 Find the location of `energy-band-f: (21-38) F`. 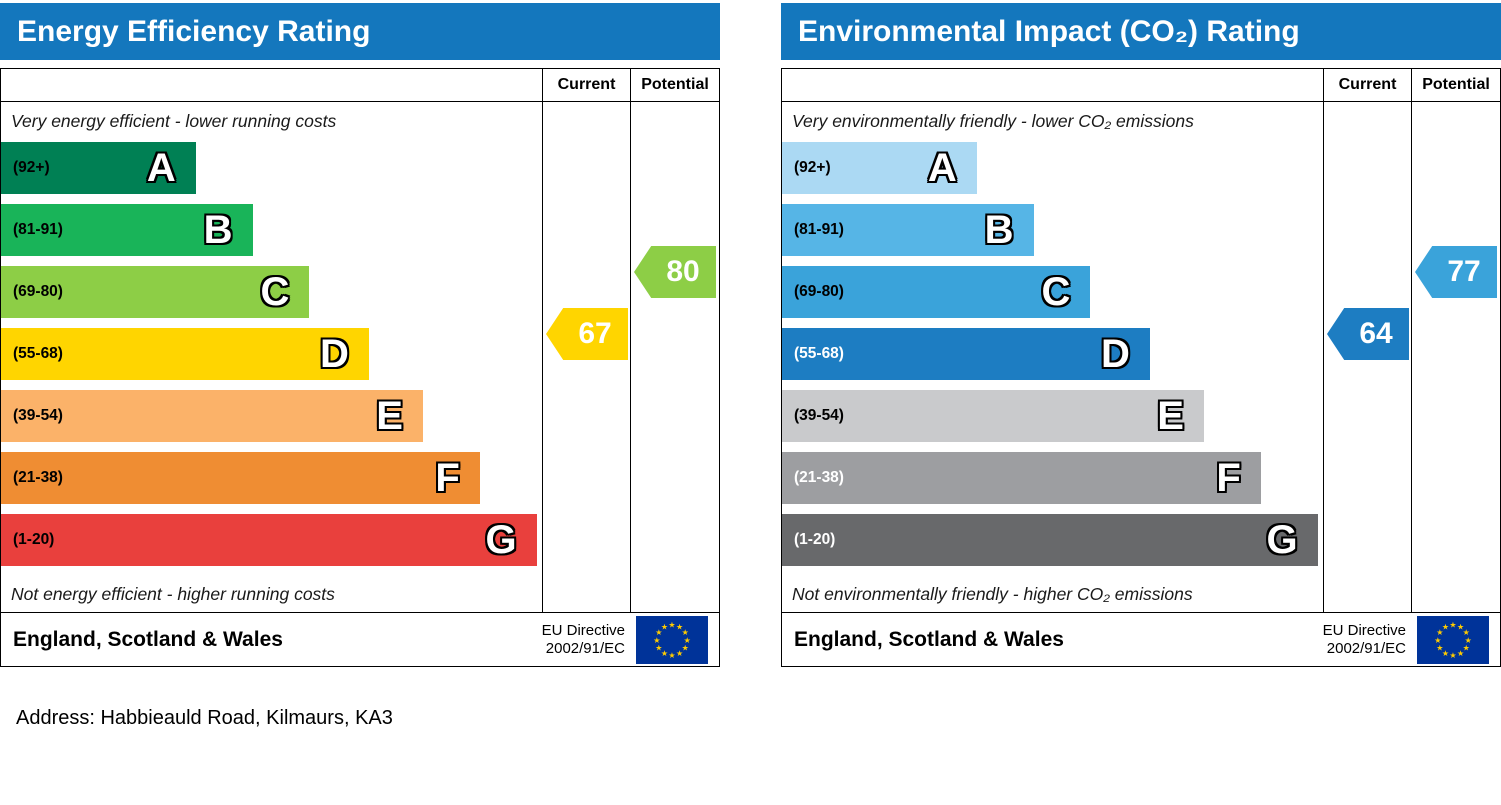

energy-band-f: (21-38) F is located at coordinates (240, 478).